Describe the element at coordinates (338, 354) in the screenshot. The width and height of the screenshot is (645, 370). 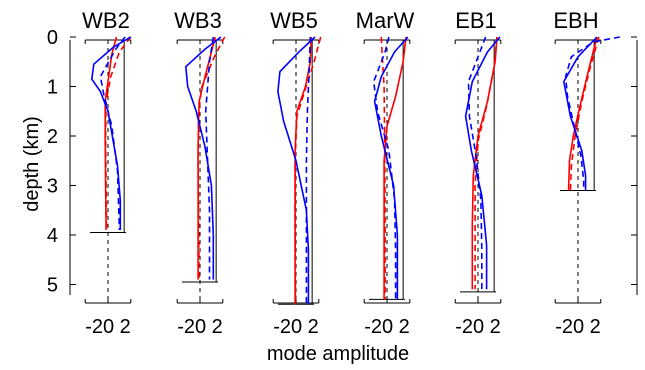
I see `x-axis-label: mode amplitude` at that location.